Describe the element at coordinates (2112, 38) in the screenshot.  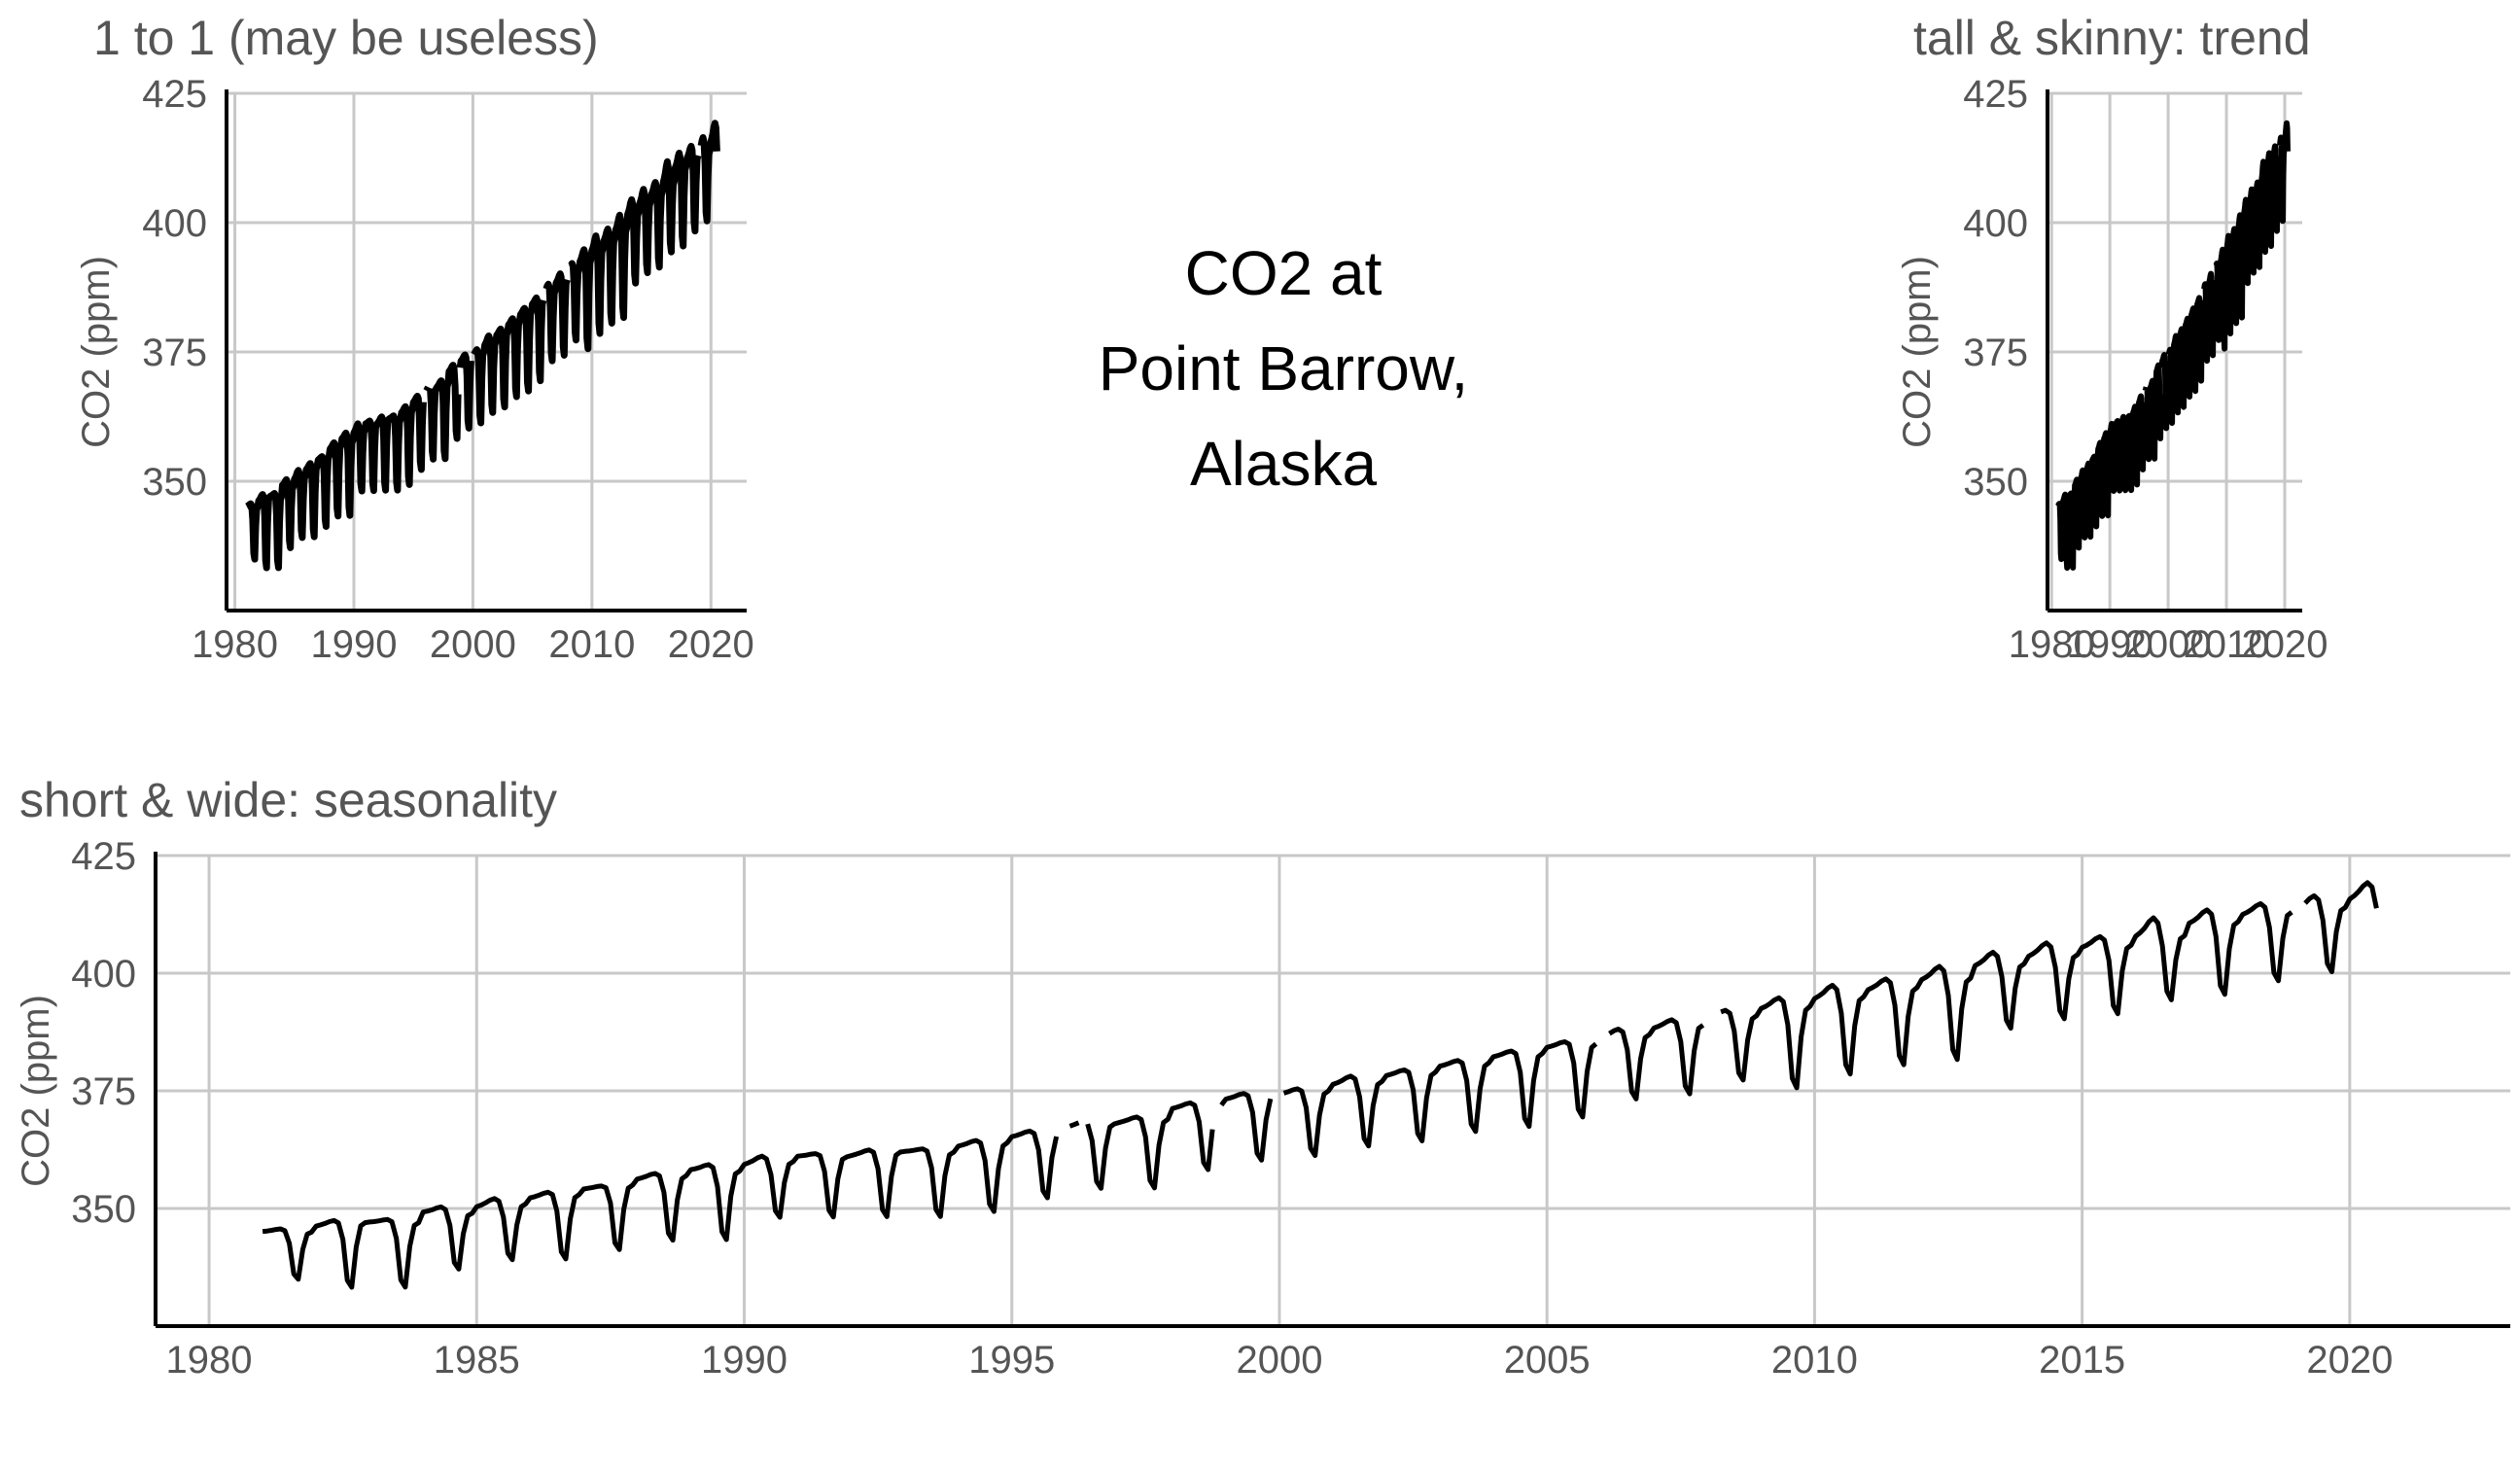
I see `chart-title: tall & skinny: trend` at that location.